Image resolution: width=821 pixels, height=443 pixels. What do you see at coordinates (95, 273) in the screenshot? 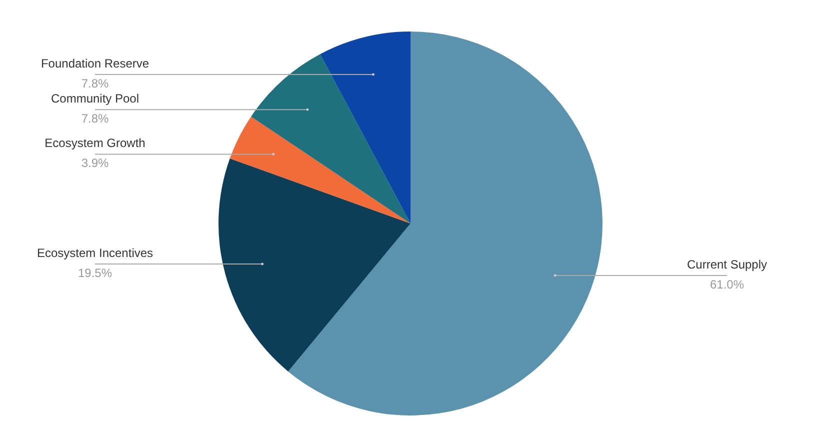
I see `data-label: 19.5%` at bounding box center [95, 273].